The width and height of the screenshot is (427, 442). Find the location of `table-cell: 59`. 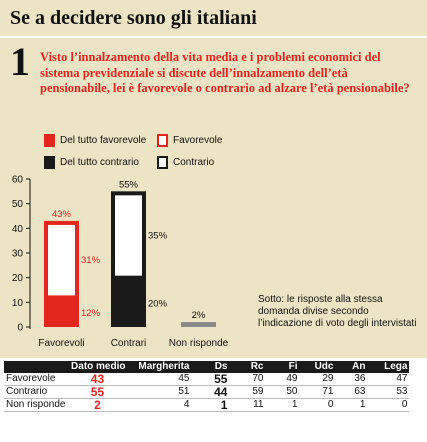

table-cell: 59 is located at coordinates (247, 392).